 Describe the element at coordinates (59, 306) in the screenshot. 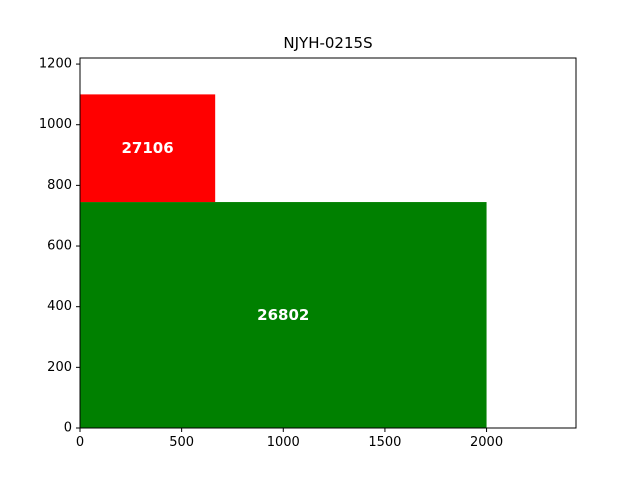

I see `y-tick-label: 400` at that location.